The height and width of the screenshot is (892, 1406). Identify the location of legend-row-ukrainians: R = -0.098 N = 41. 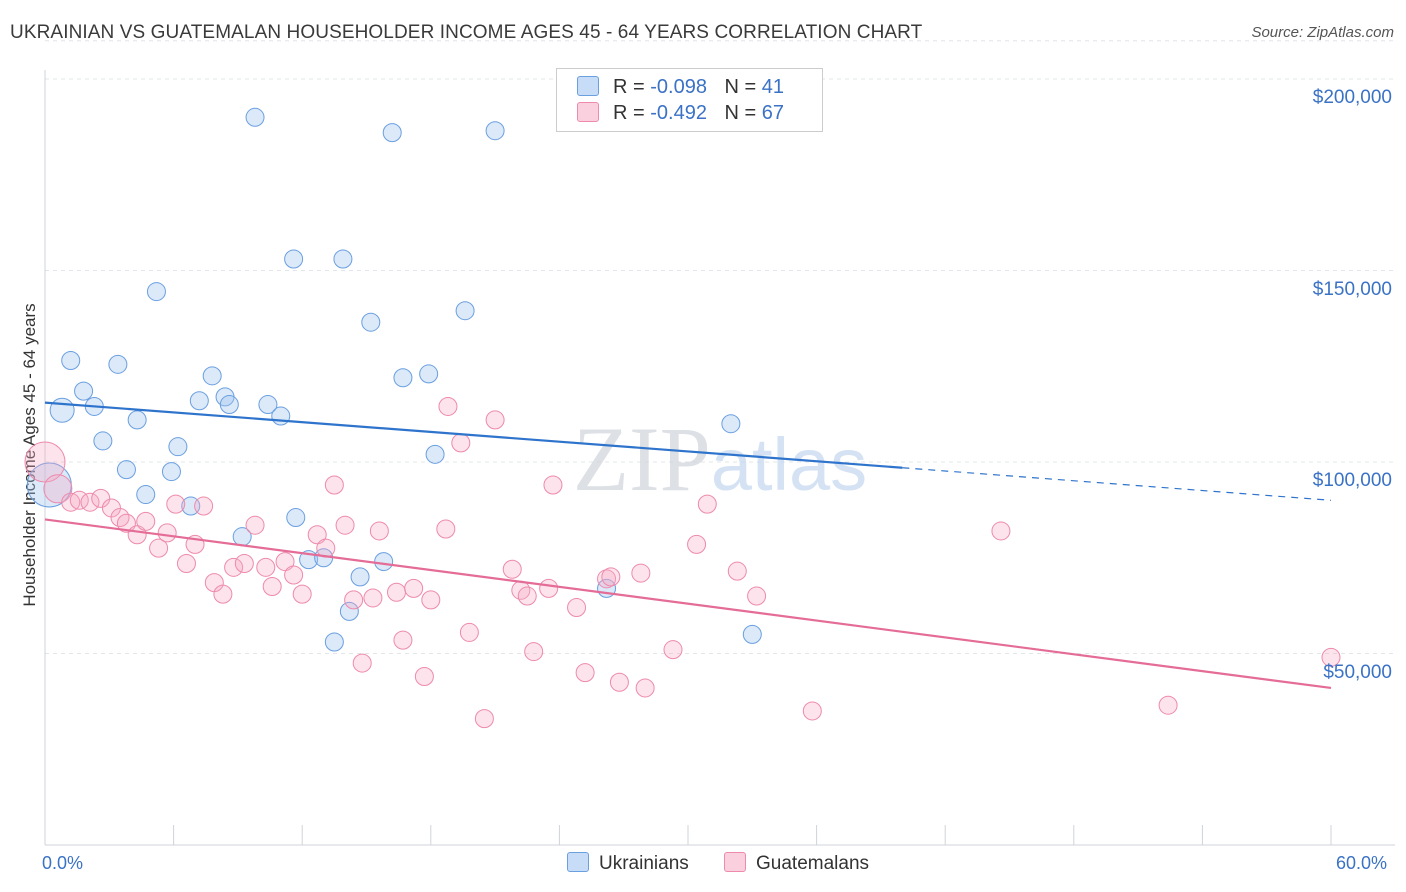
(680, 88).